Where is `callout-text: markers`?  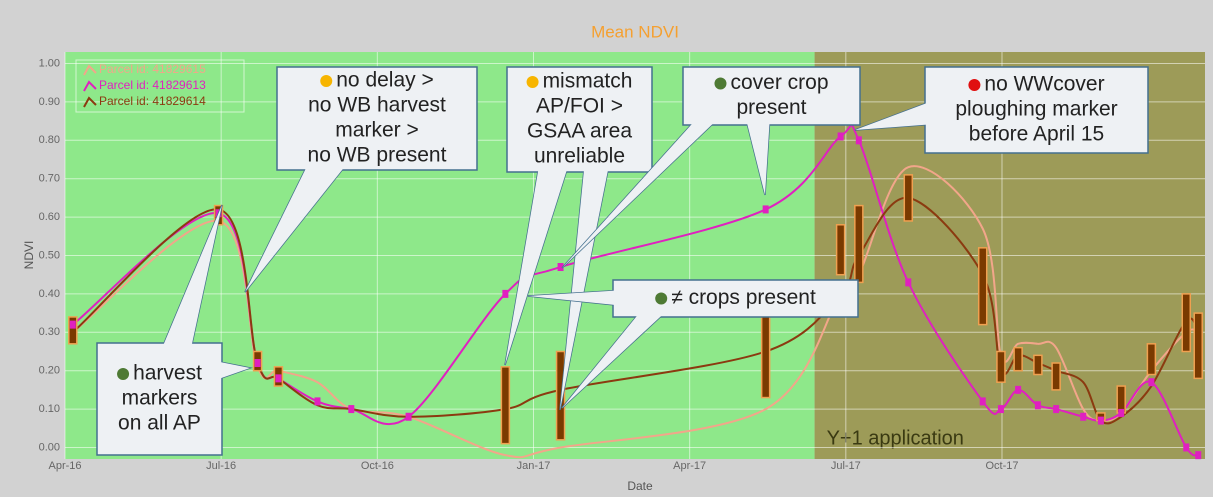
callout-text: markers is located at coordinates (160, 398).